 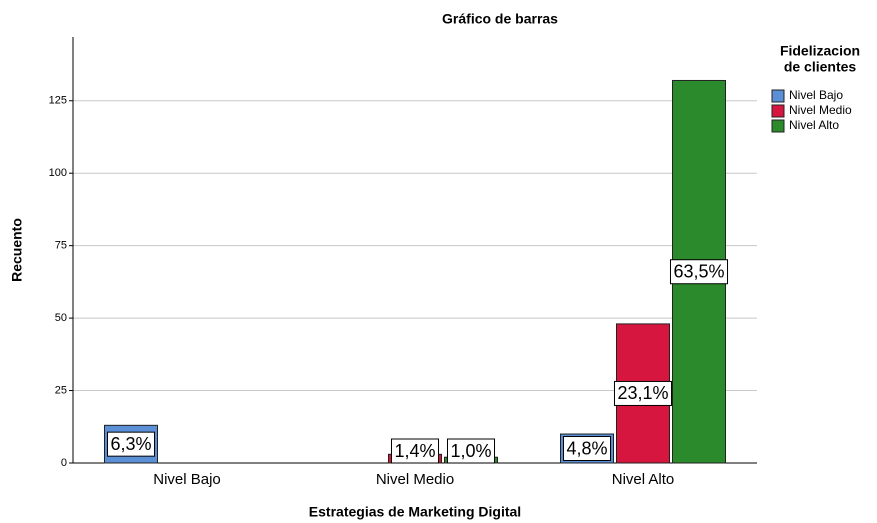 What do you see at coordinates (64, 463) in the screenshot?
I see `y-tick-label: 0` at bounding box center [64, 463].